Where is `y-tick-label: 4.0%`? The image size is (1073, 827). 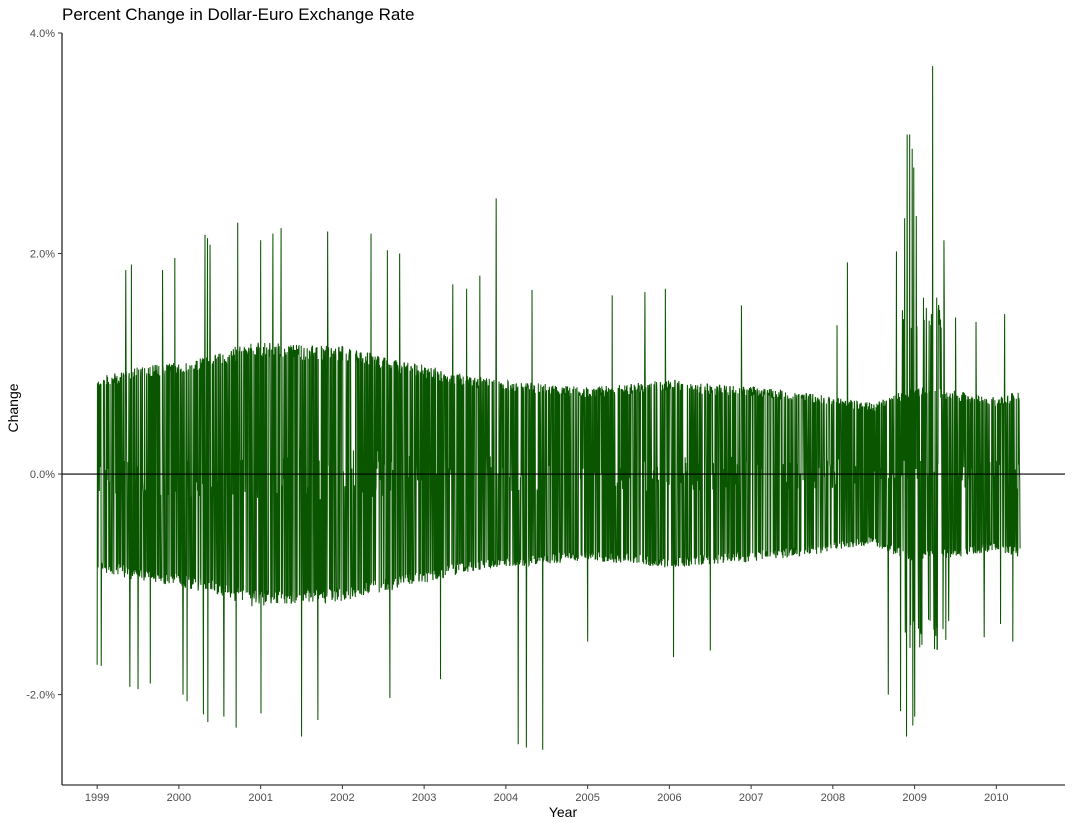 y-tick-label: 4.0% is located at coordinates (42, 34).